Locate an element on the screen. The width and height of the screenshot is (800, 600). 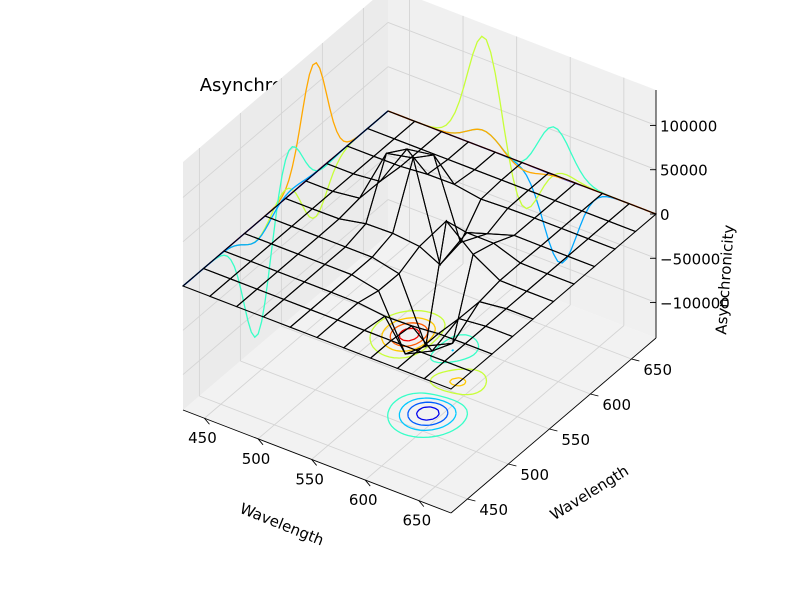
y-tick-label: 450 is located at coordinates (493, 510).